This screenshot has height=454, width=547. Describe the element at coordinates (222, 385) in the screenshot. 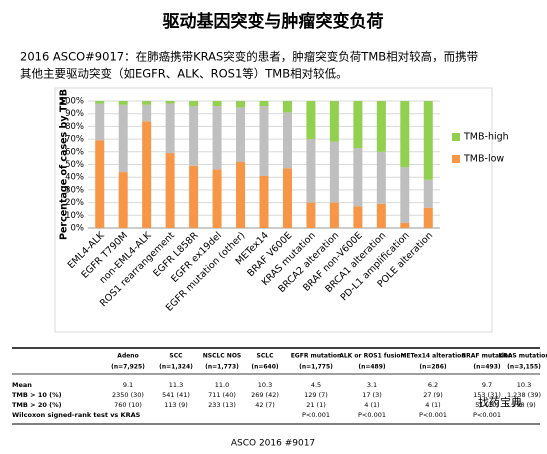

I see `table-cell: 11.0` at that location.